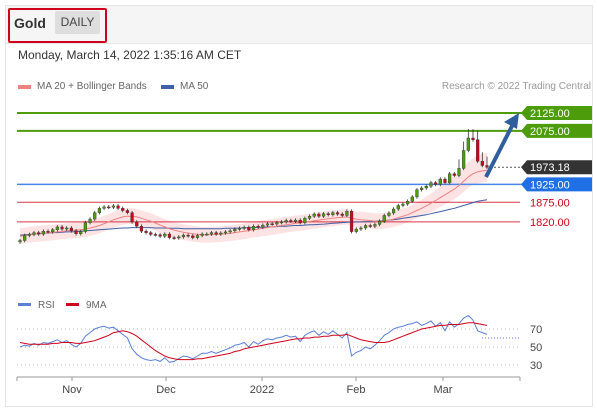  Describe the element at coordinates (253, 338) in the screenshot. I see `rsi-line` at that location.